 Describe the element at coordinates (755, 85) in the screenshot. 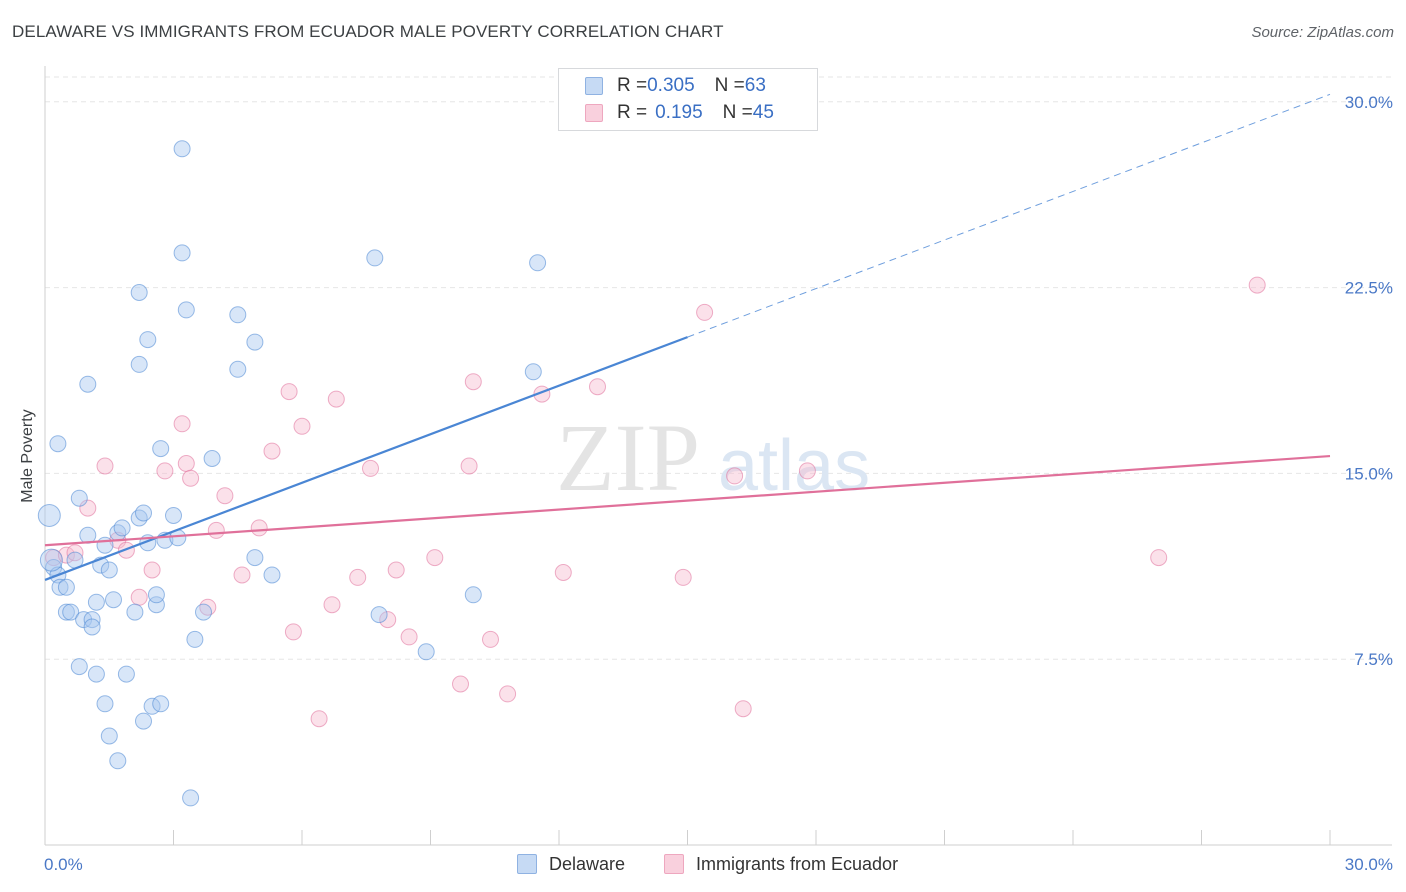

I see `legend-n-value: 63` at that location.